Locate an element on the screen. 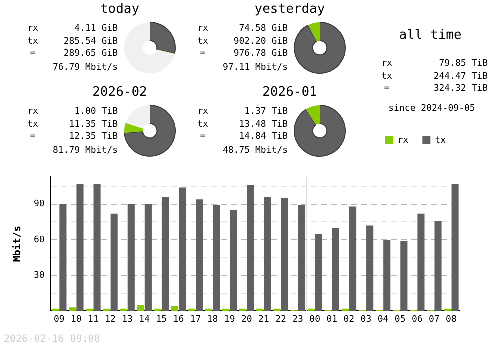 Image resolution: width=500 pixels, height=348 pixels. text: 74.58 GiB is located at coordinates (263, 29).